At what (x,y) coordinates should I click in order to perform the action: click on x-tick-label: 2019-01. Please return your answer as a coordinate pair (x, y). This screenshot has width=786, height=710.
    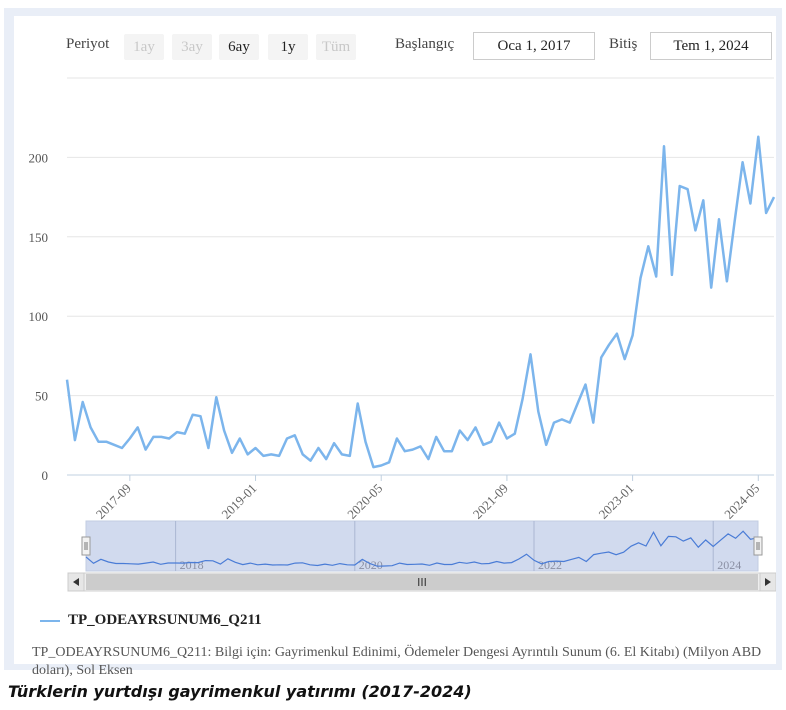
    Looking at the image, I should click on (238, 501).